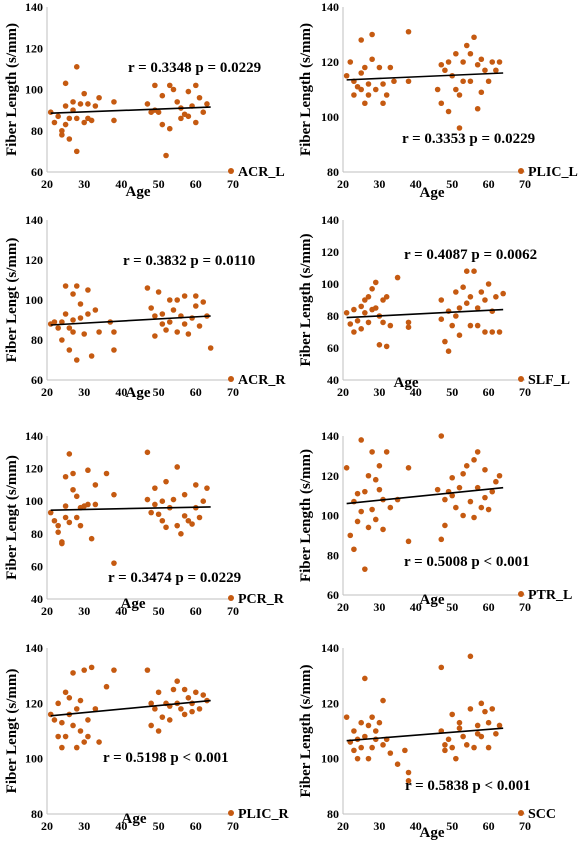 This screenshot has width=584, height=850. I want to click on legend-label: PCR_R, so click(261, 599).